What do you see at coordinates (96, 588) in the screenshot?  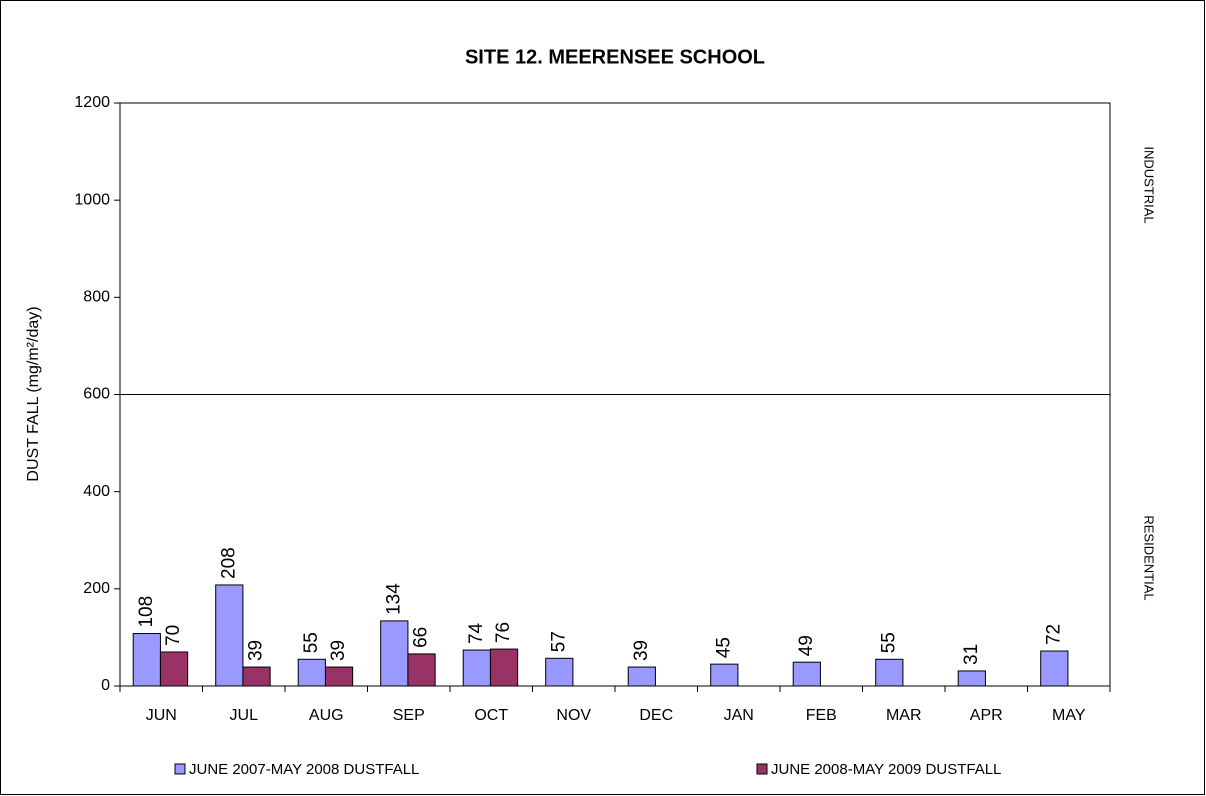 I see `y-tick-label: 200` at bounding box center [96, 588].